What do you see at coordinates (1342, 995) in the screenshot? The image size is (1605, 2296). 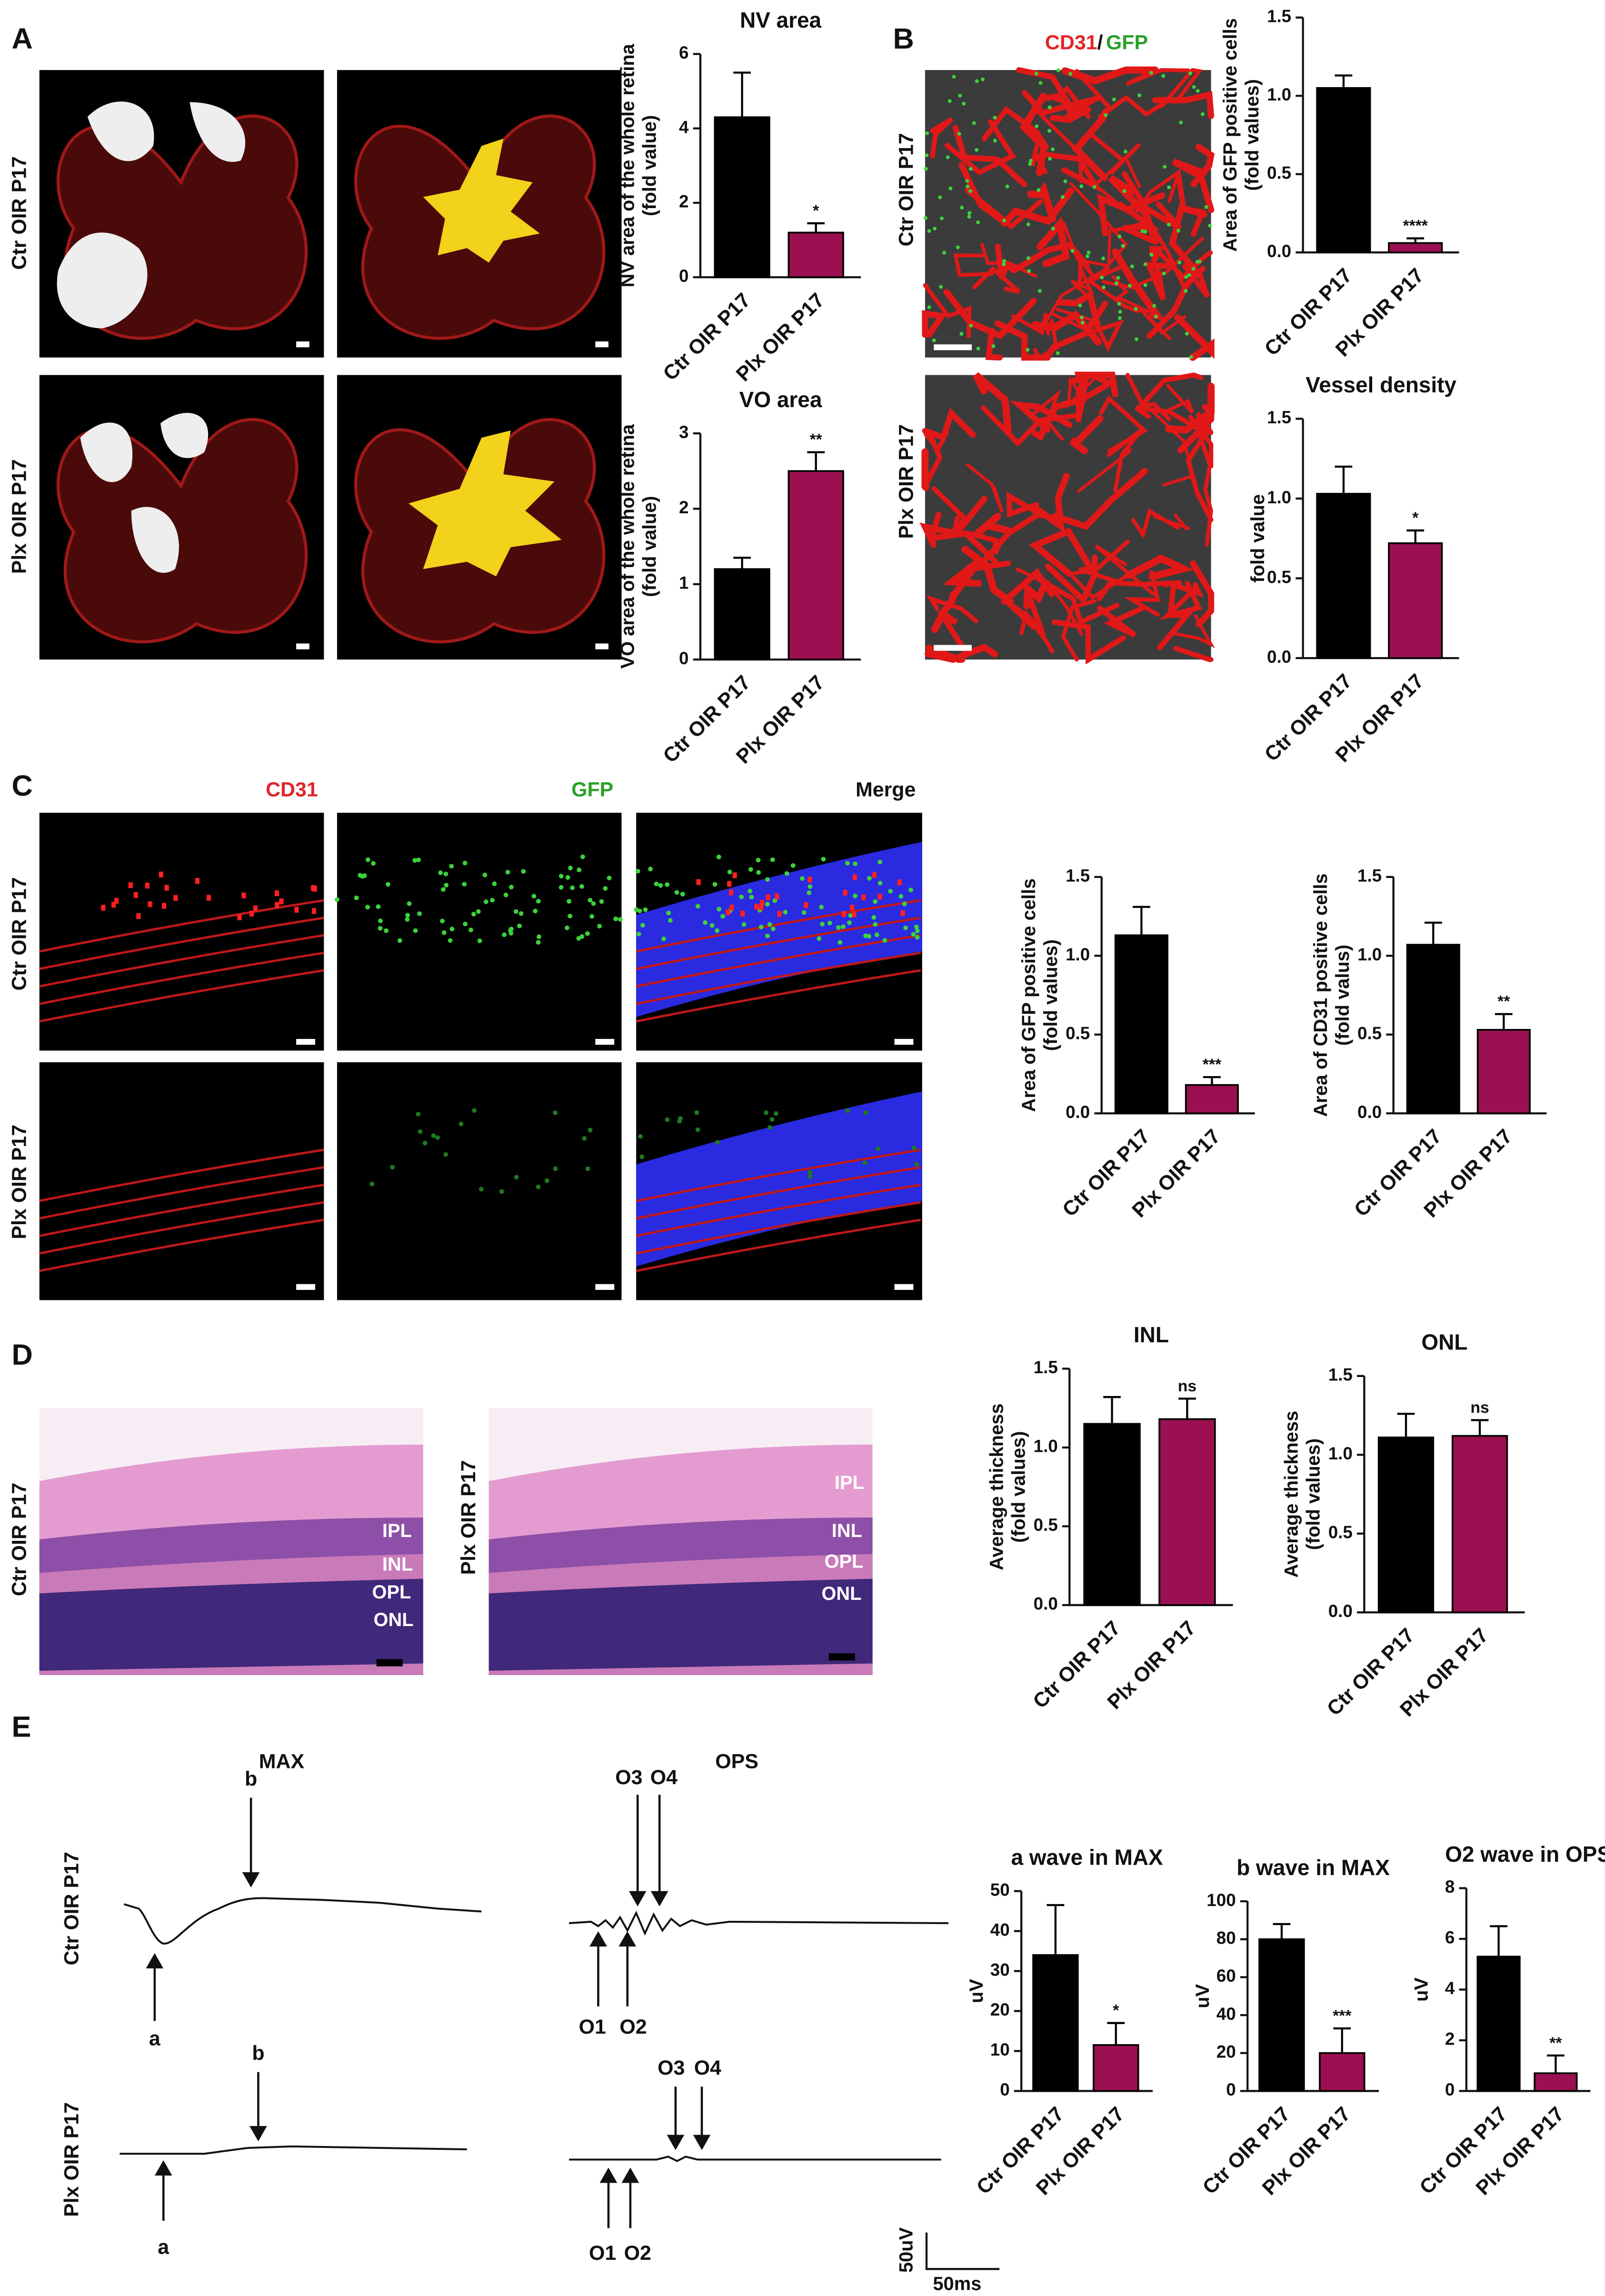 I see `y-axis-label: (fold valus)` at bounding box center [1342, 995].